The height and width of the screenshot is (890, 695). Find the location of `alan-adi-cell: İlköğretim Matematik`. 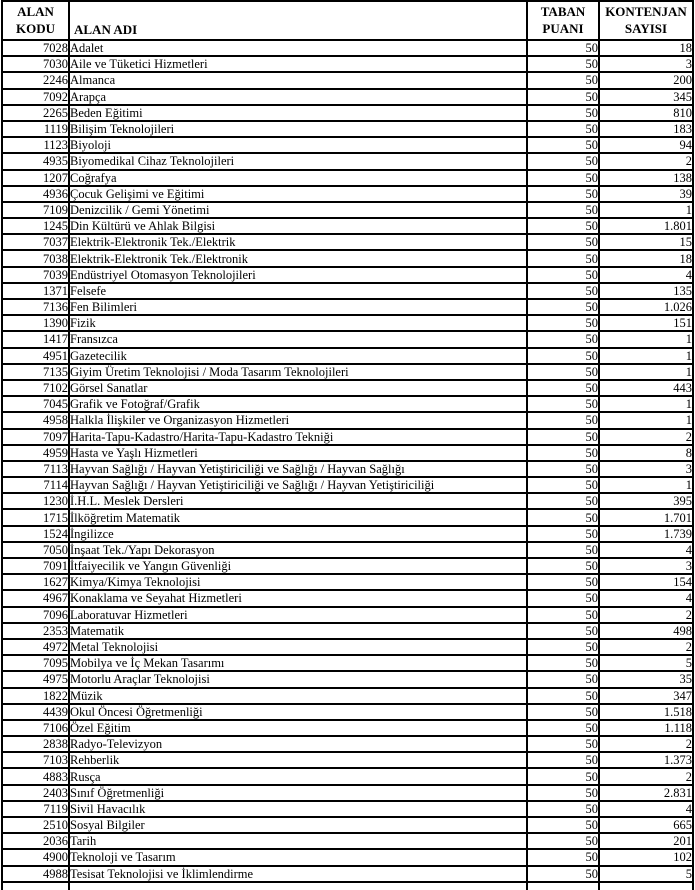

alan-adi-cell: İlköğretim Matematik is located at coordinates (298, 517).